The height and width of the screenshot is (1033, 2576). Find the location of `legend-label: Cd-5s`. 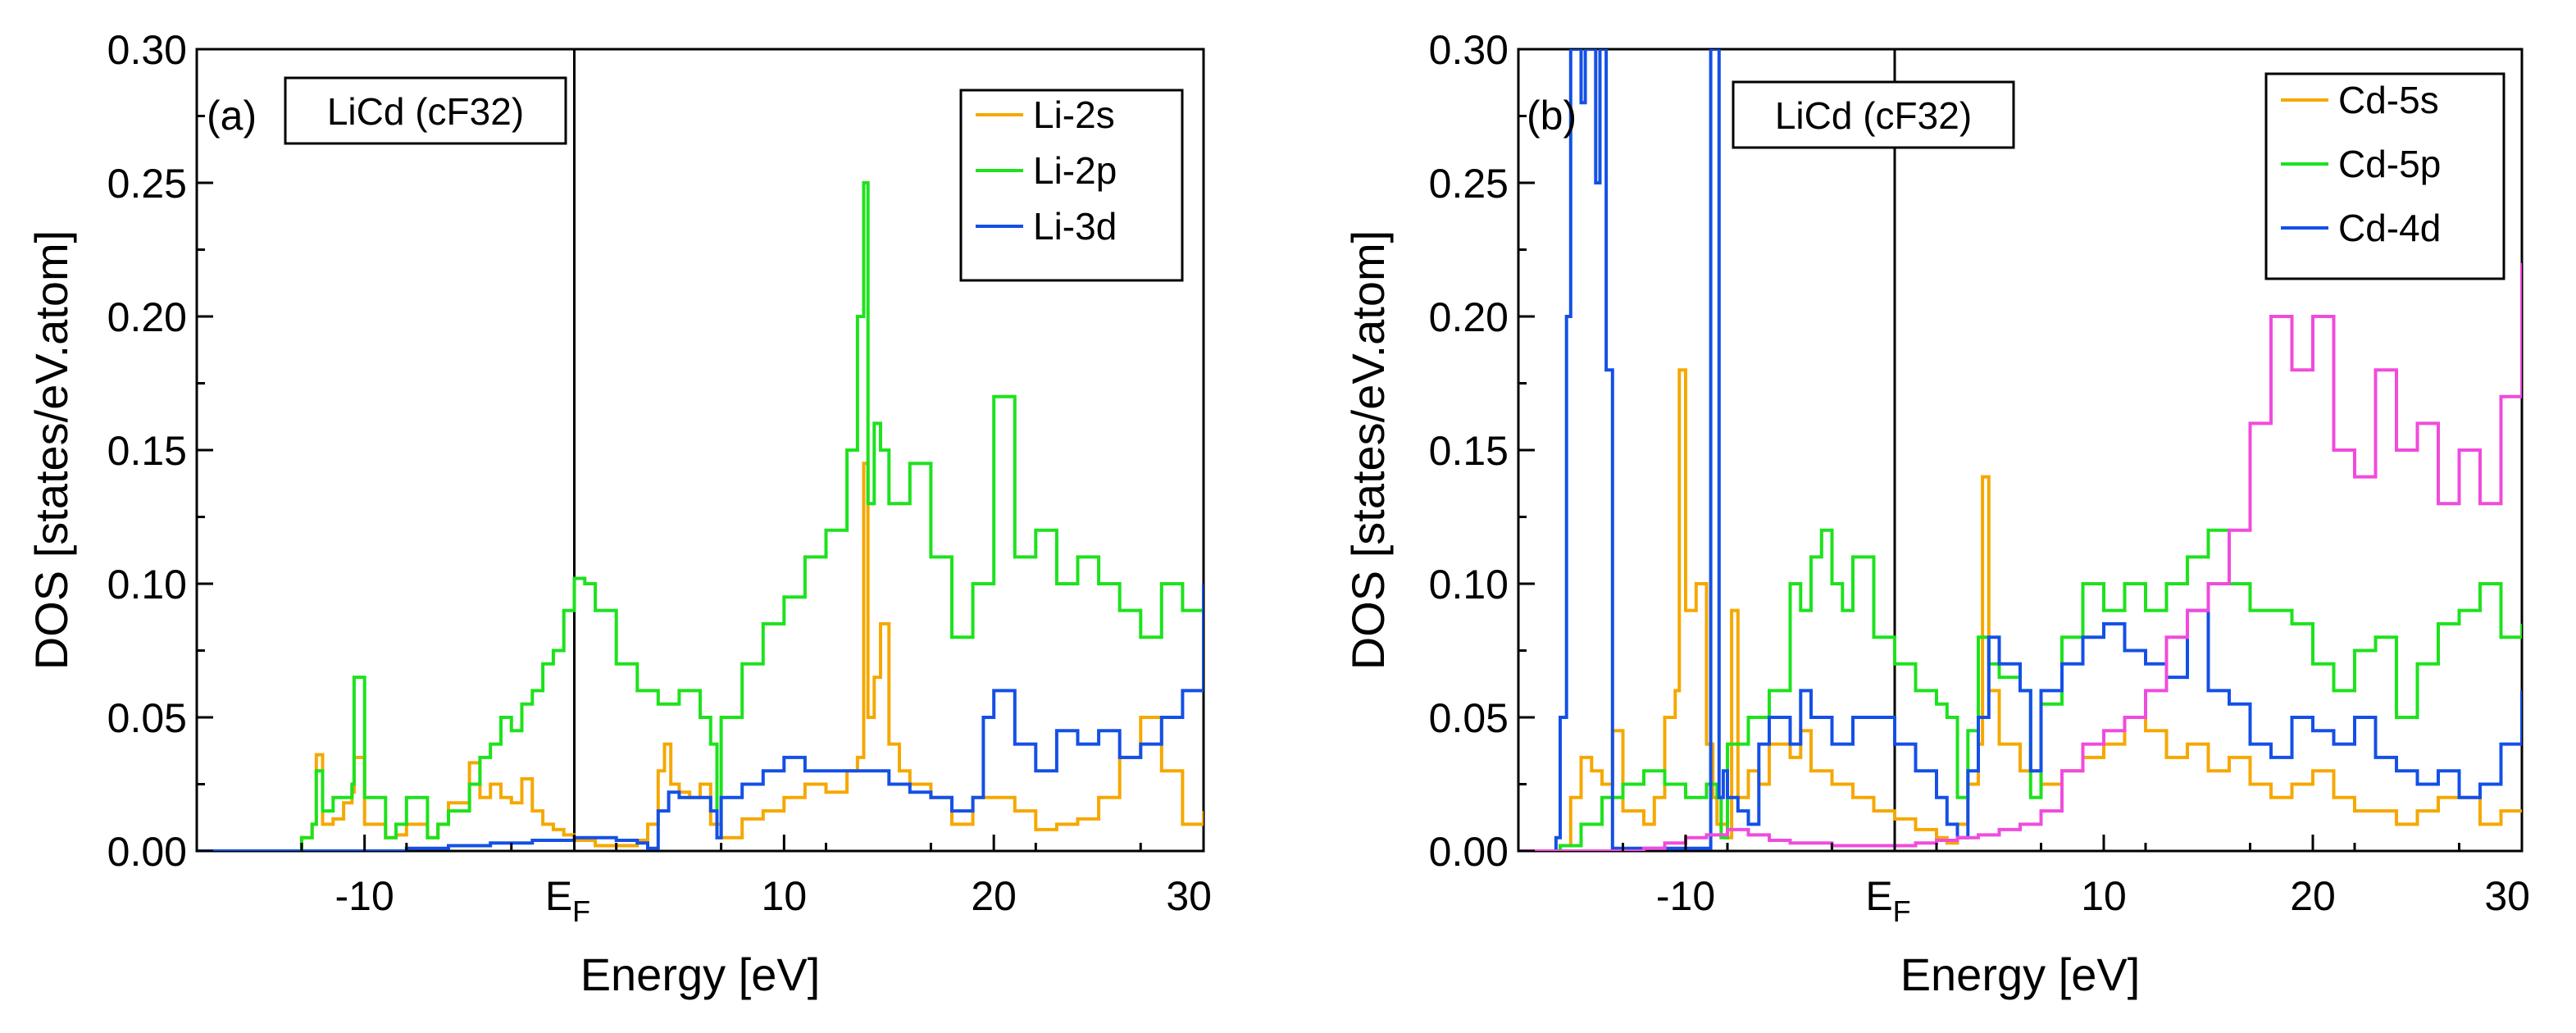

legend-label: Cd-5s is located at coordinates (2389, 100).